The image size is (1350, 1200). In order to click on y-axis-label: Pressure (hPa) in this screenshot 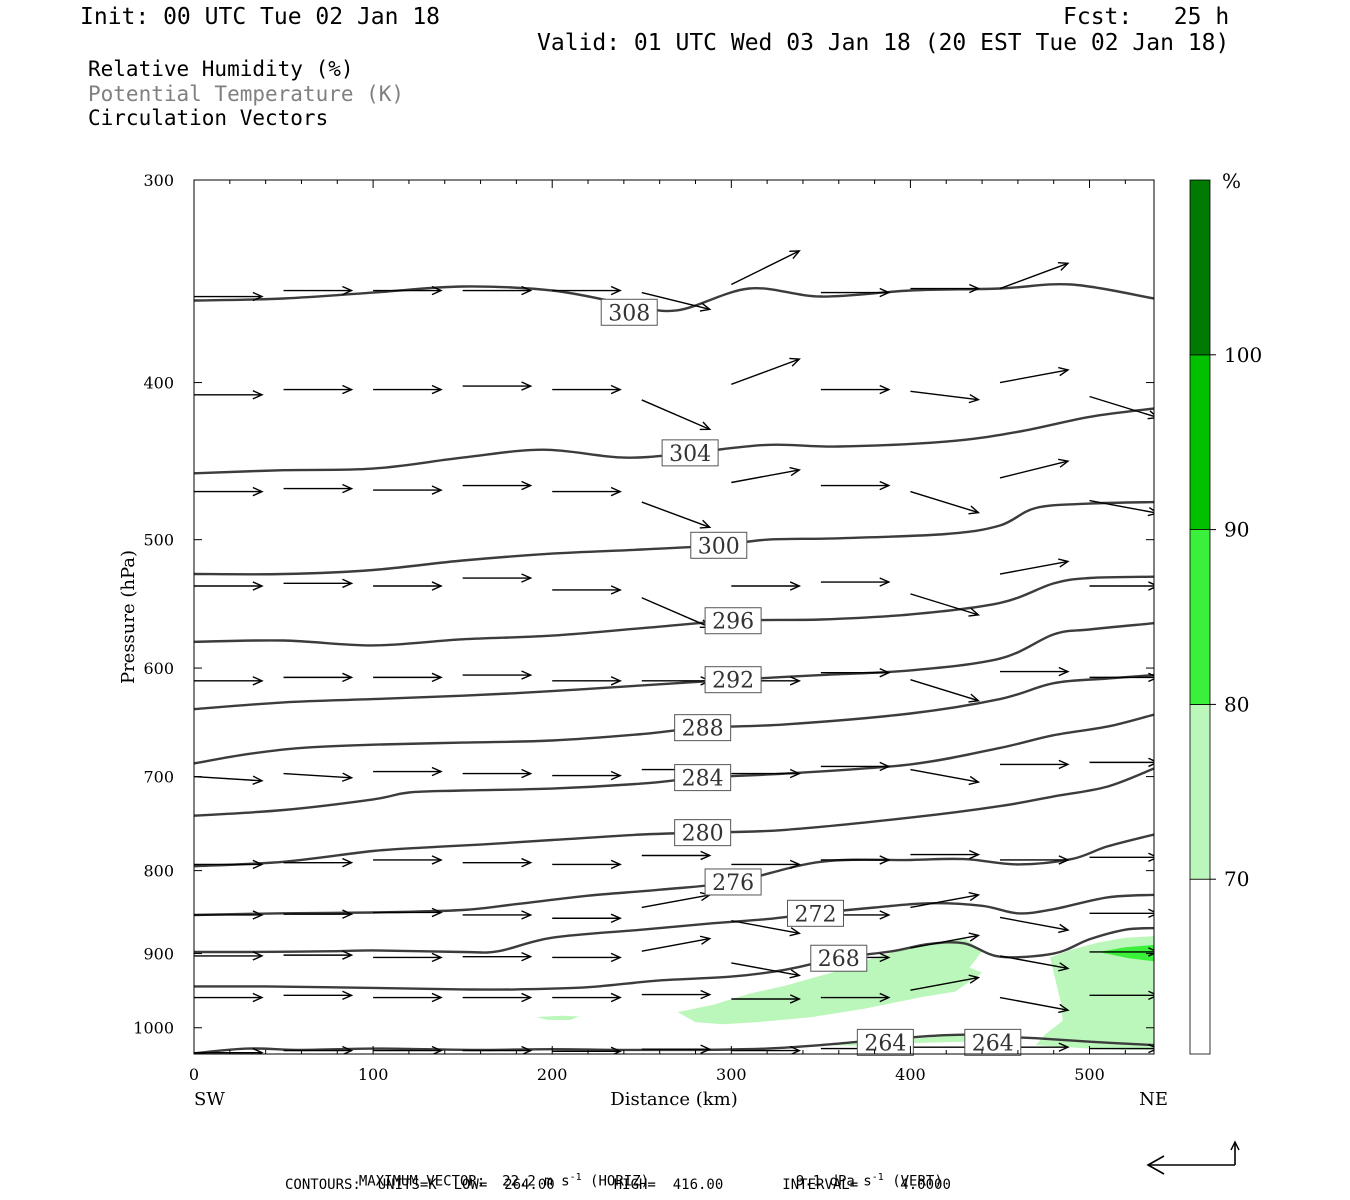, I will do `click(128, 617)`.